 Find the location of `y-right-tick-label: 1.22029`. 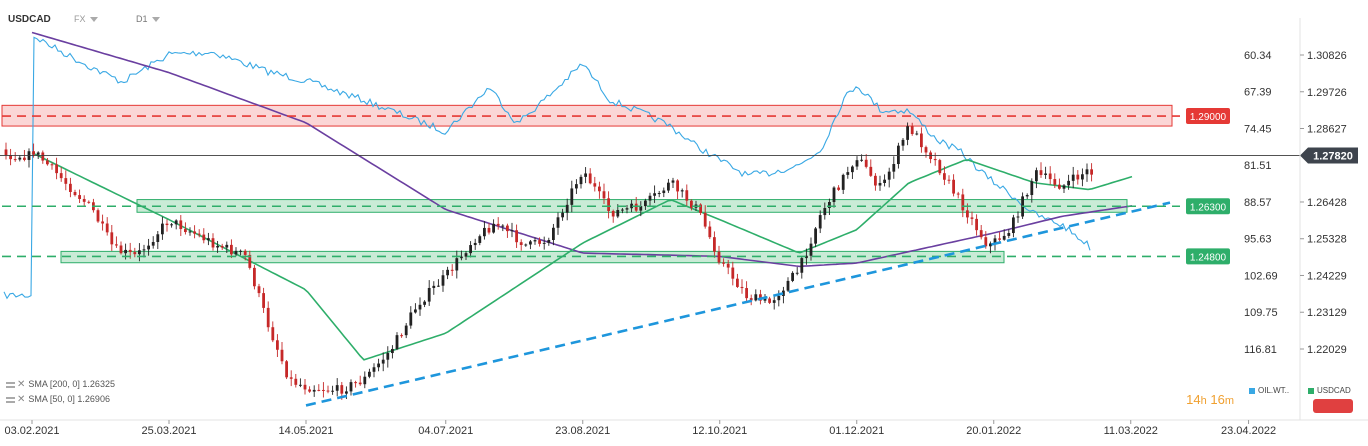

y-right-tick-label: 1.22029 is located at coordinates (1327, 350).